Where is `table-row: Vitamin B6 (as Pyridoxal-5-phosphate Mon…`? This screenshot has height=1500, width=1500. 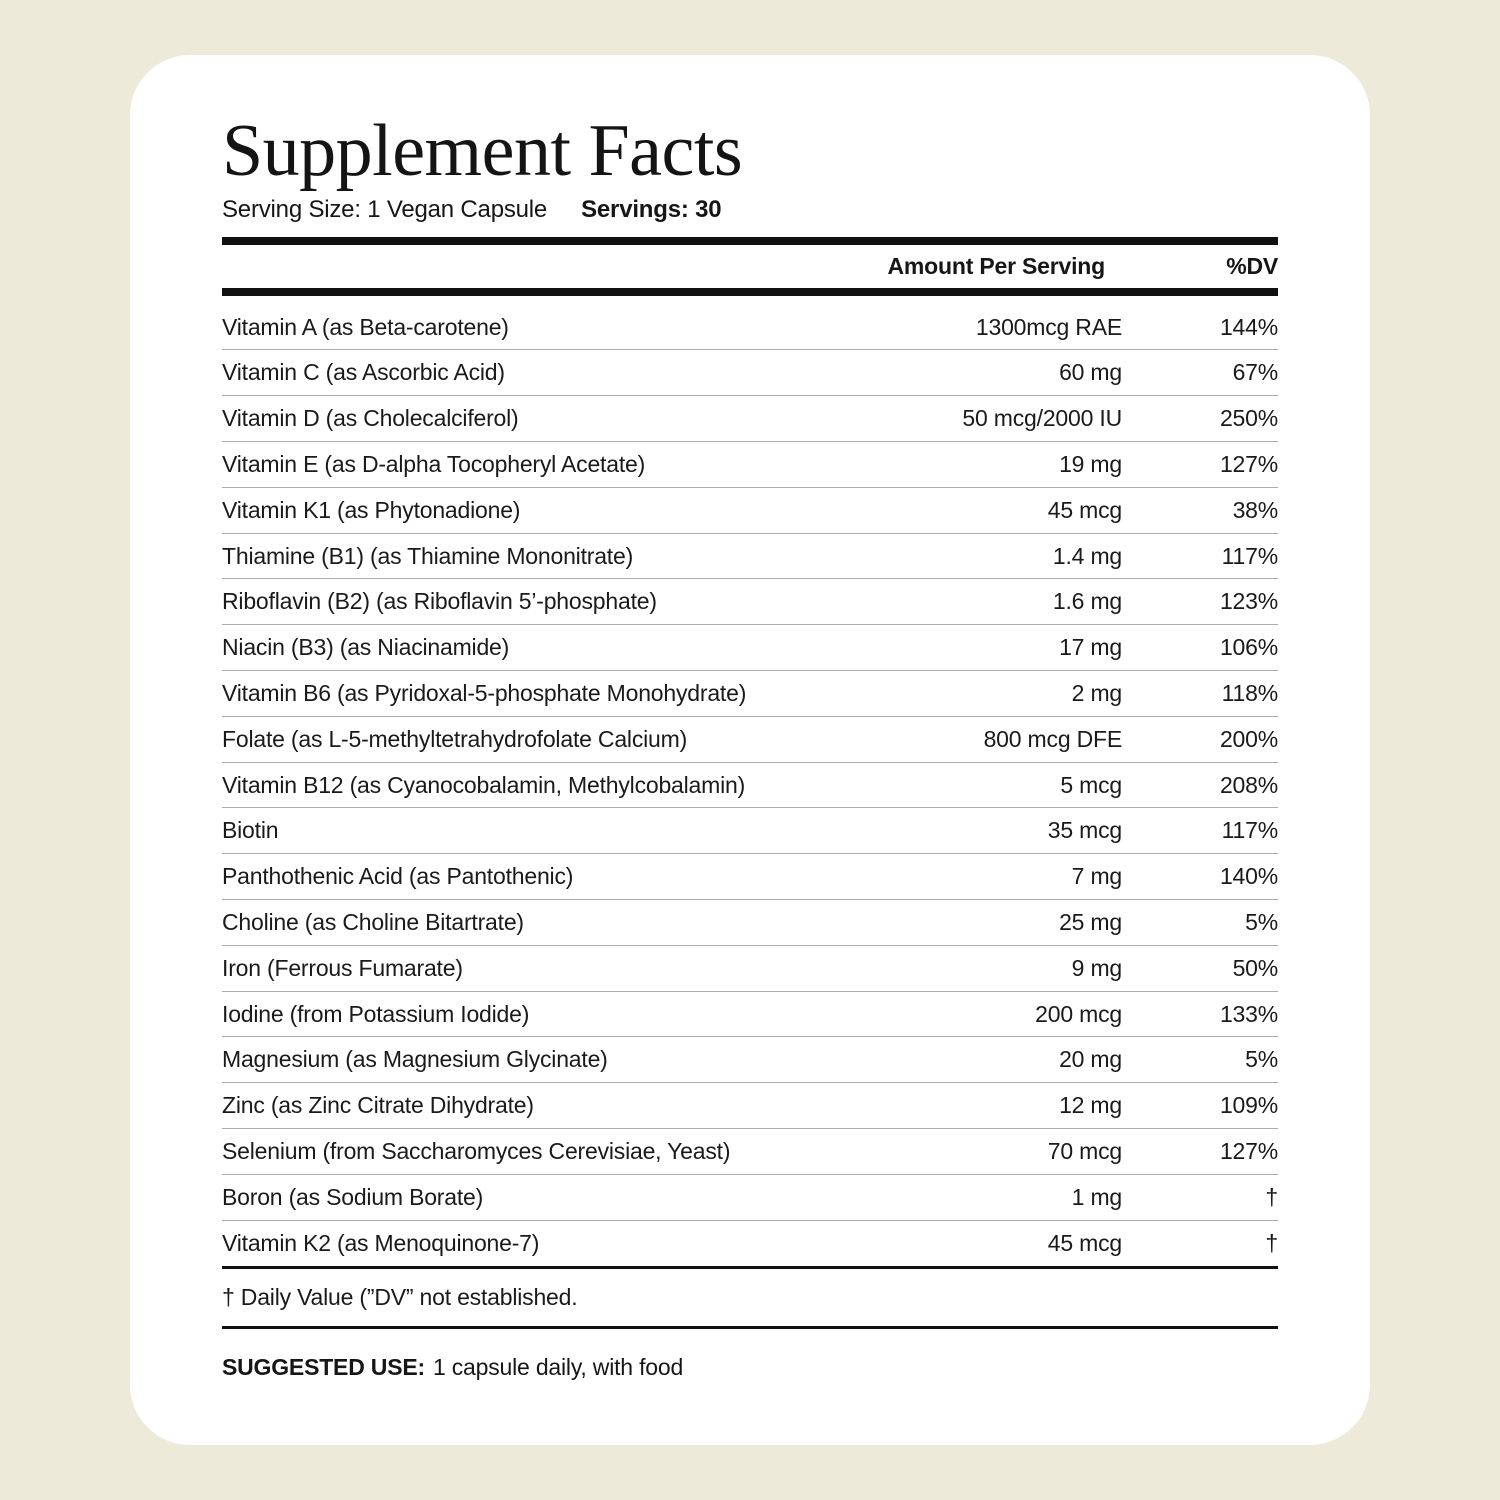 table-row: Vitamin B6 (as Pyridoxal-5-phosphate Mon… is located at coordinates (750, 694).